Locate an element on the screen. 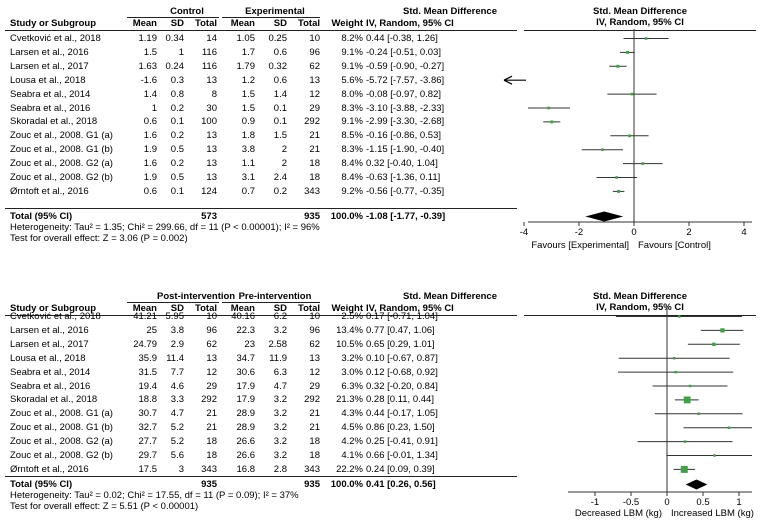 The image size is (784, 521). total-weight: 100.0% is located at coordinates (346, 484).